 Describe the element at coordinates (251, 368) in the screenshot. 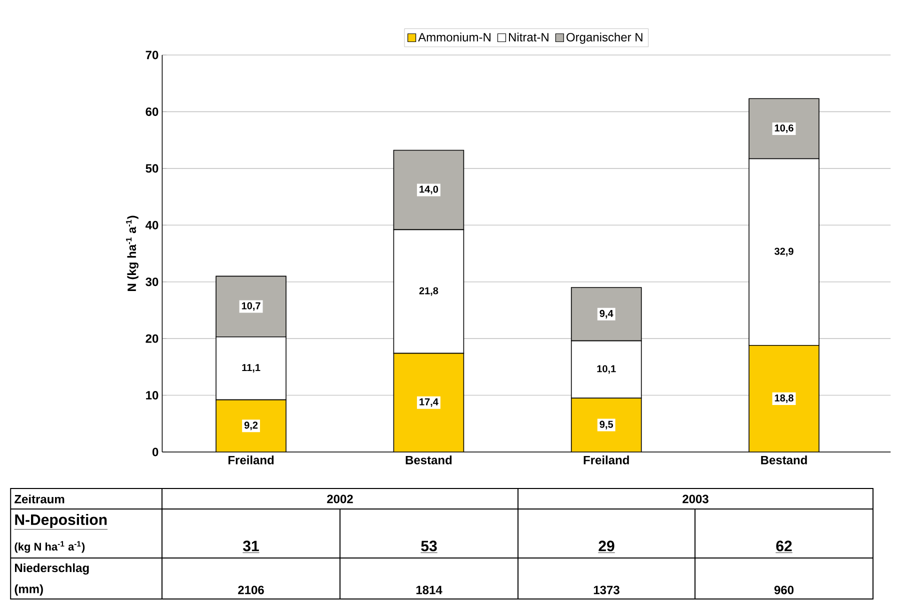

I see `data-label: 11,1` at that location.